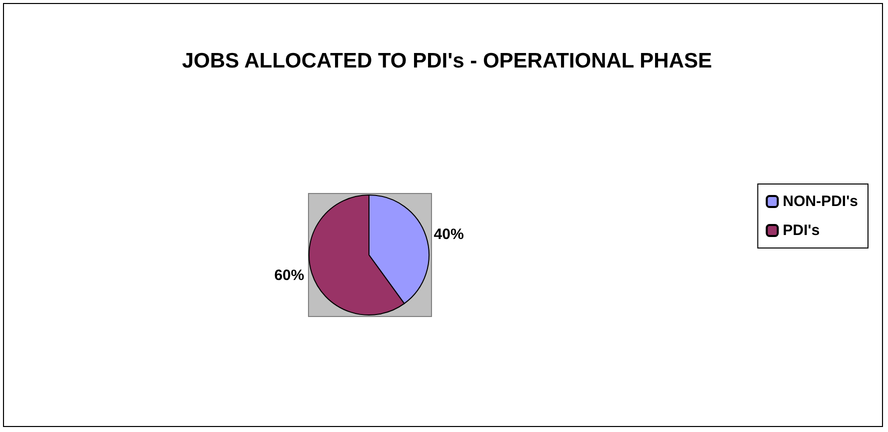  Describe the element at coordinates (449, 235) in the screenshot. I see `data-label: 40%` at that location.